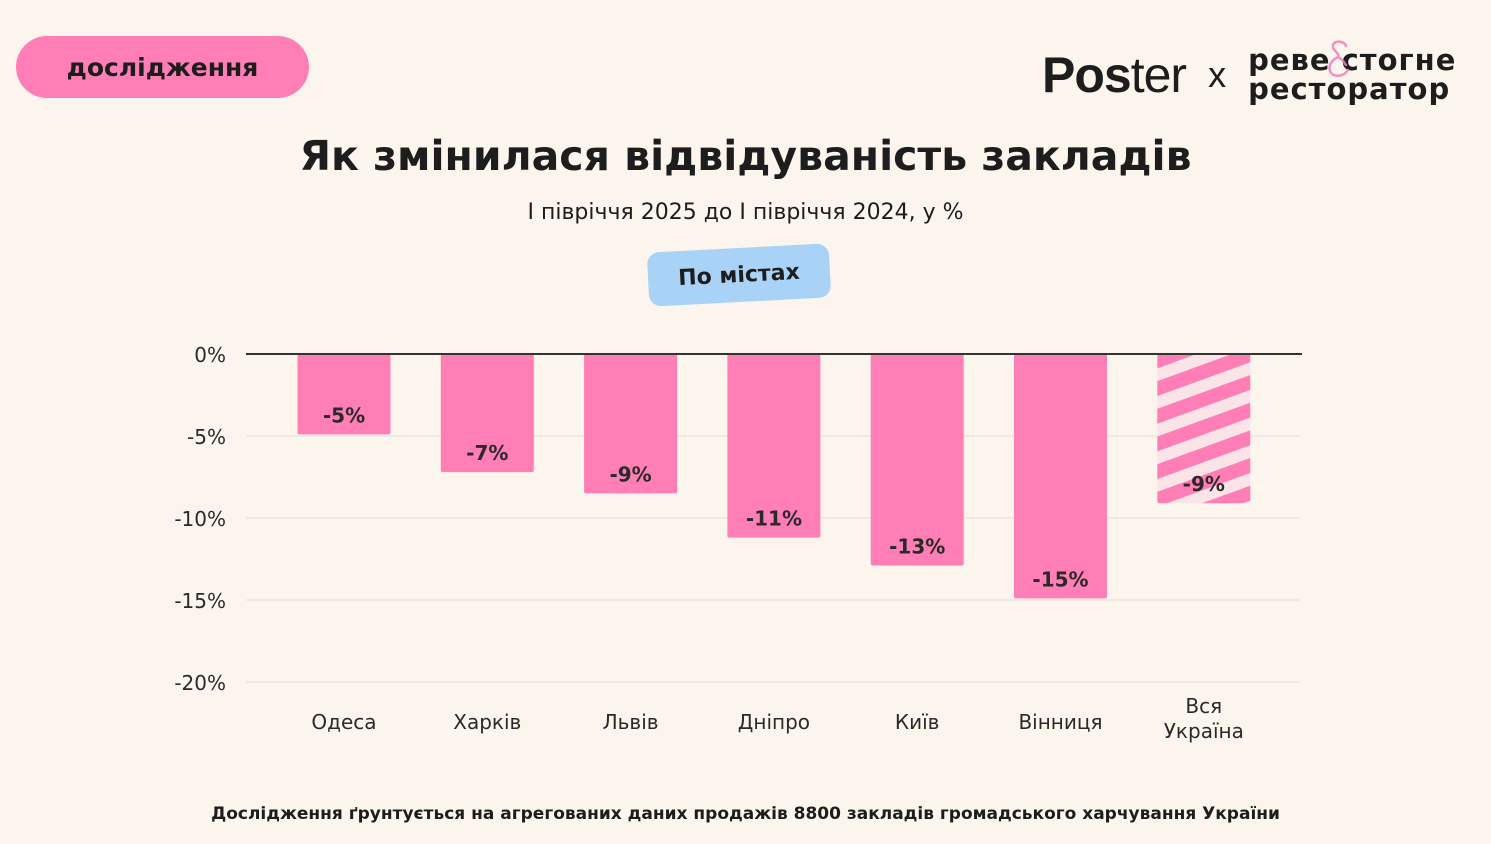  What do you see at coordinates (487, 453) in the screenshot?
I see `data-label: -7%` at bounding box center [487, 453].